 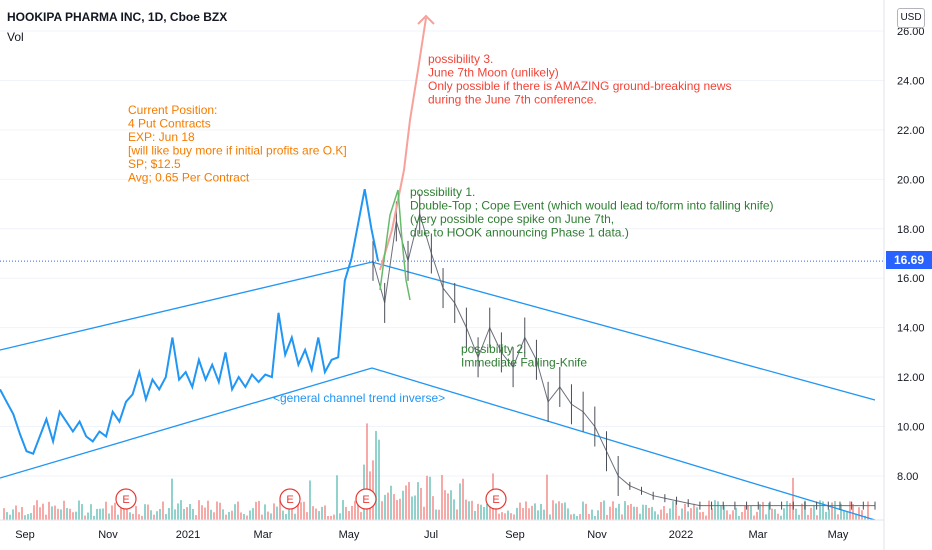 I want to click on possibility-3-note: June 7th Moon (unlikely), so click(x=493, y=73).